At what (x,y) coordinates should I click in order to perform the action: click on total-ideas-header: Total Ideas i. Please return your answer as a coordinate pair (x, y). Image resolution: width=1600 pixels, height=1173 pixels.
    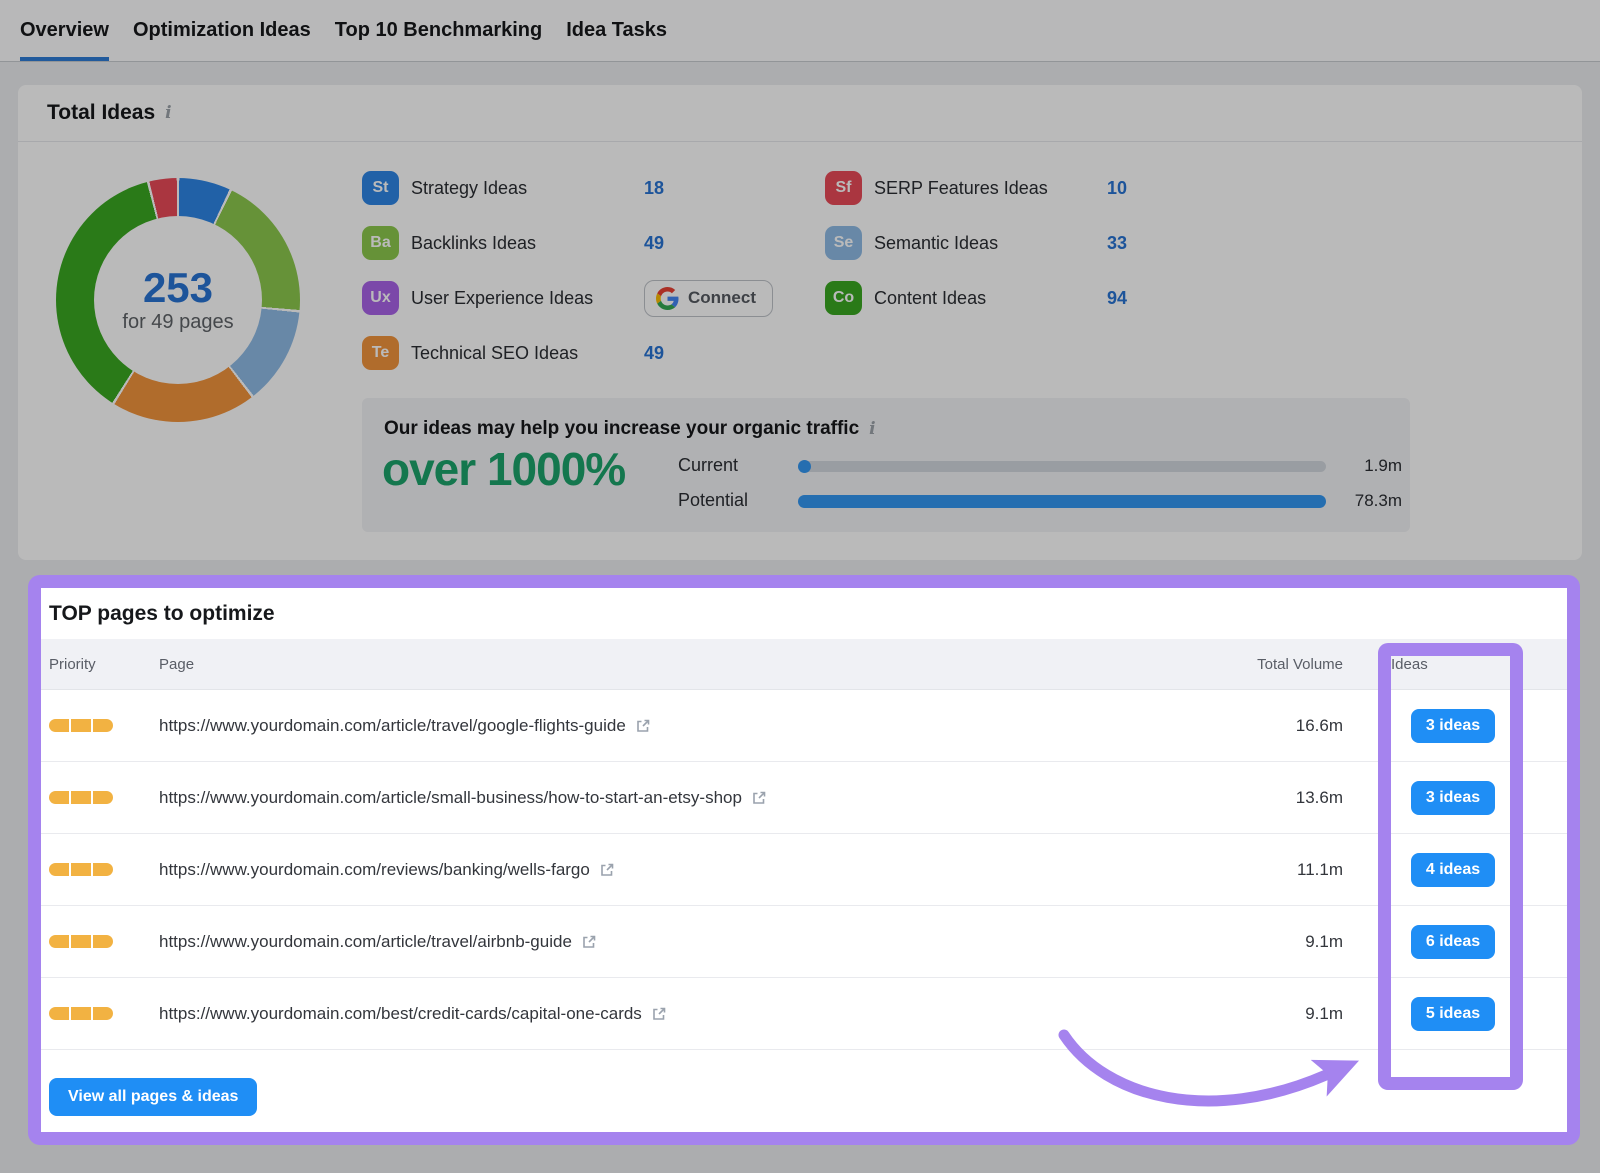
    Looking at the image, I should click on (800, 113).